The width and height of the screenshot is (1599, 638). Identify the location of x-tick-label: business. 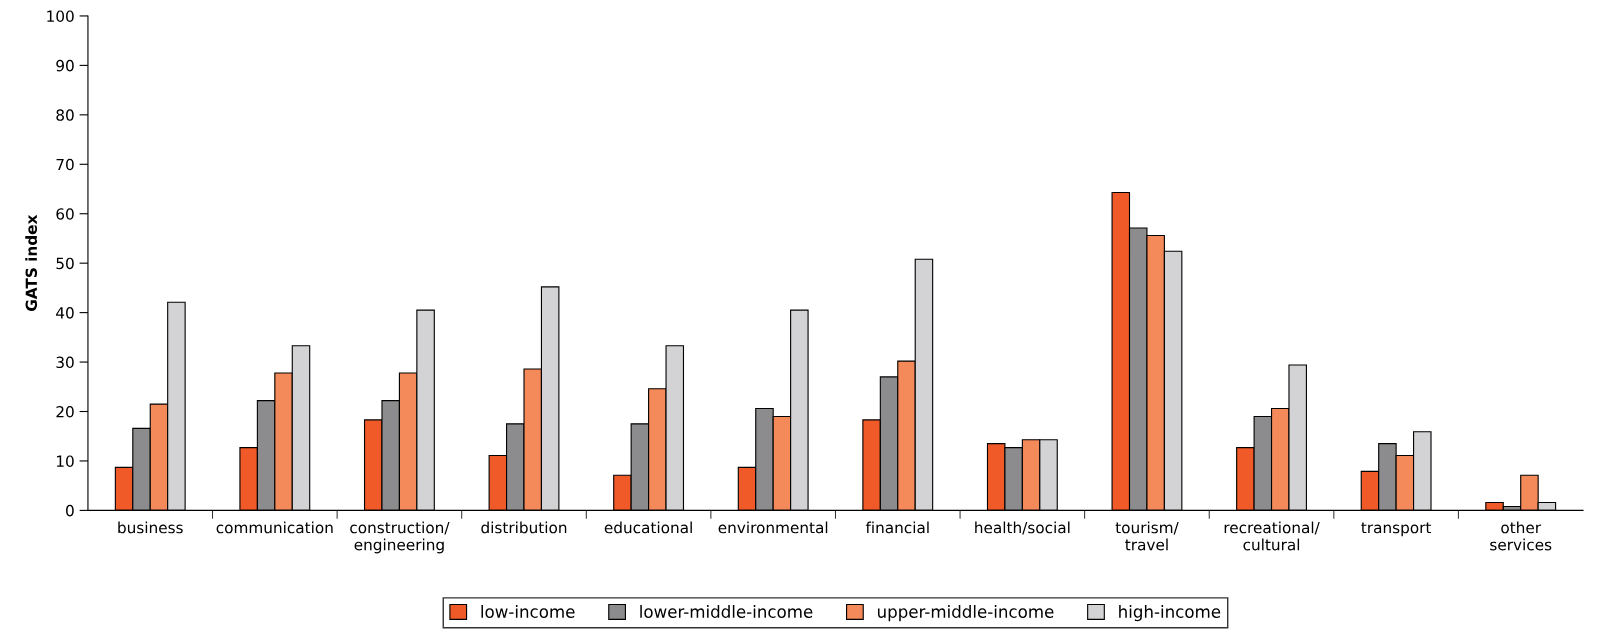
(150, 527).